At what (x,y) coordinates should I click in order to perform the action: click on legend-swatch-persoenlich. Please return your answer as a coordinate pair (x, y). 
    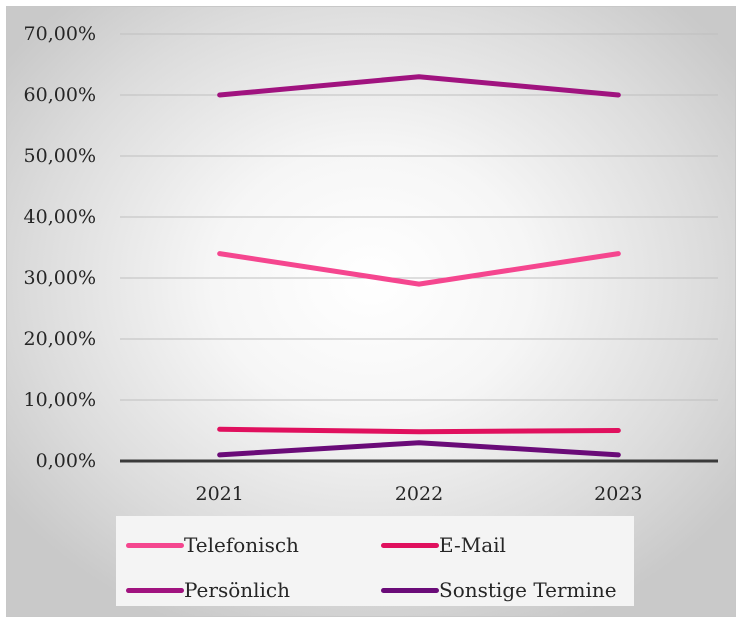
    Looking at the image, I should click on (155, 590).